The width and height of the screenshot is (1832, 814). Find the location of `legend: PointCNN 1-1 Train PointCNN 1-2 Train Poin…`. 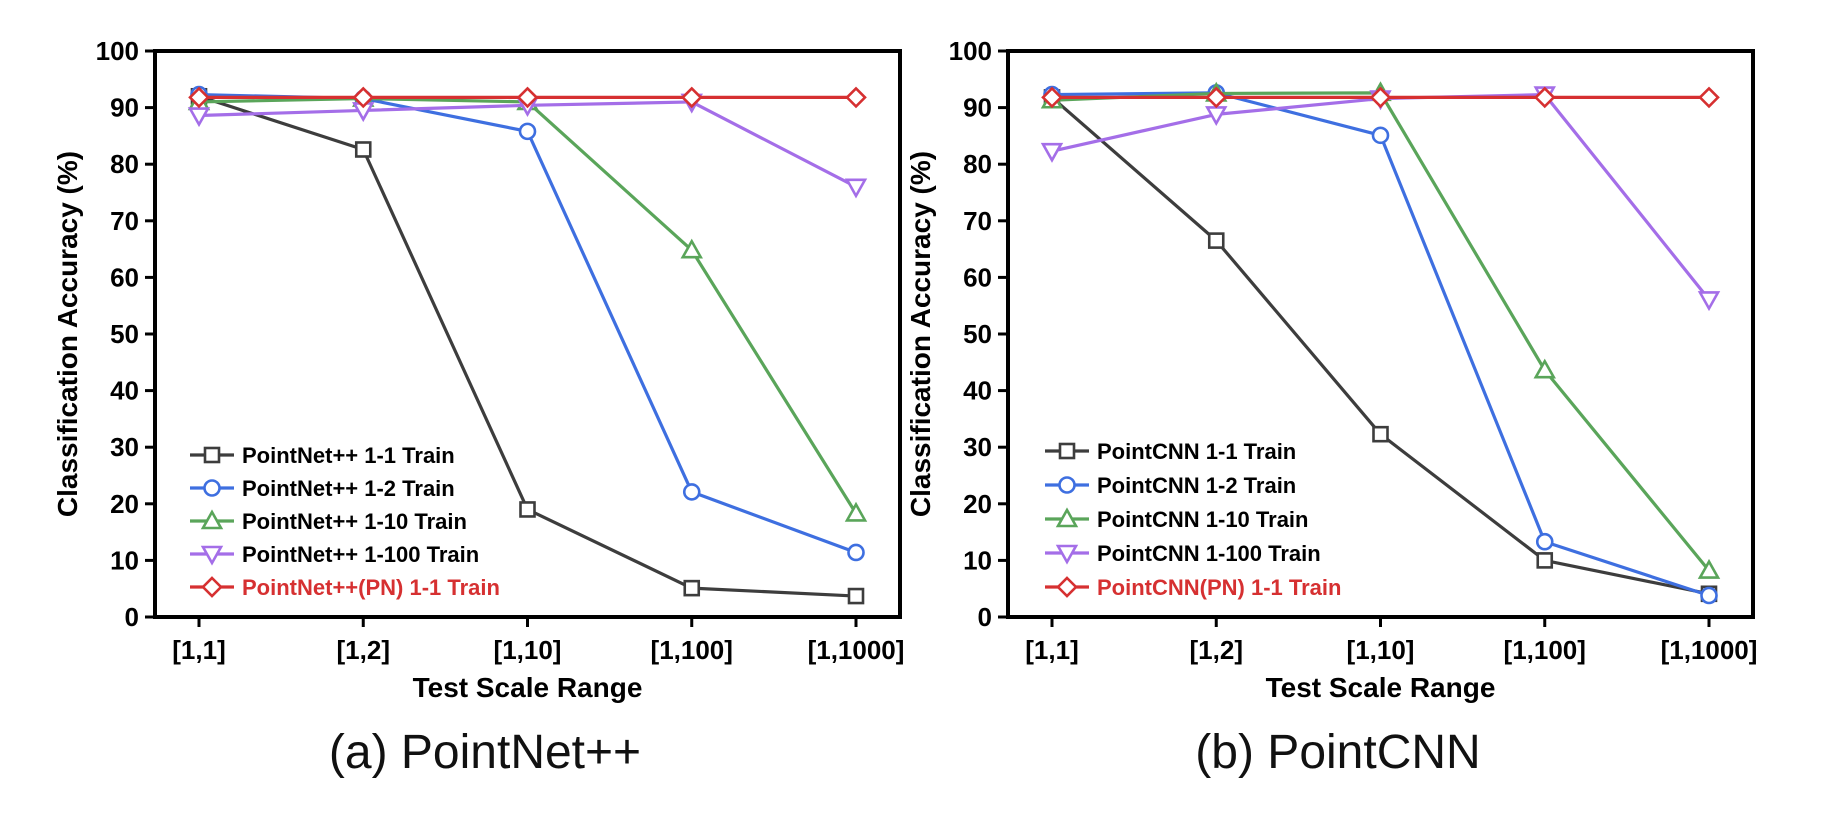

legend: PointCNN 1-1 Train PointCNN 1-2 Train Poin… is located at coordinates (1193, 519).